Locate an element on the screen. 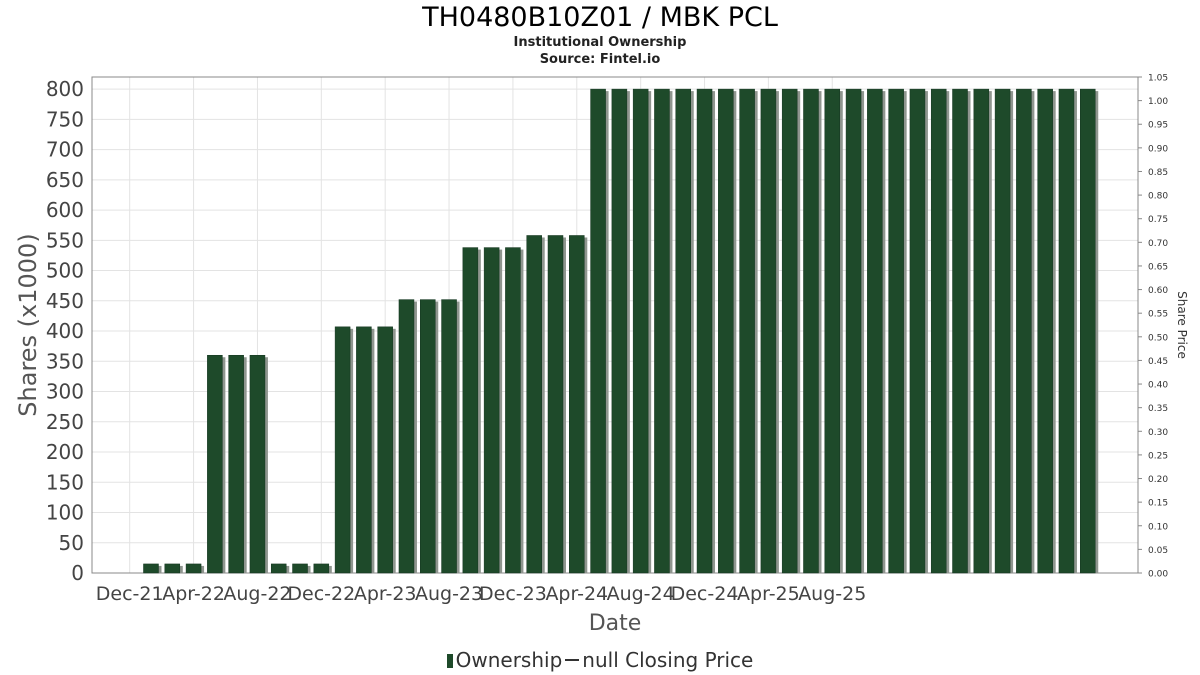 The image size is (1200, 675). y-tick-label: 400 is located at coordinates (65, 331).